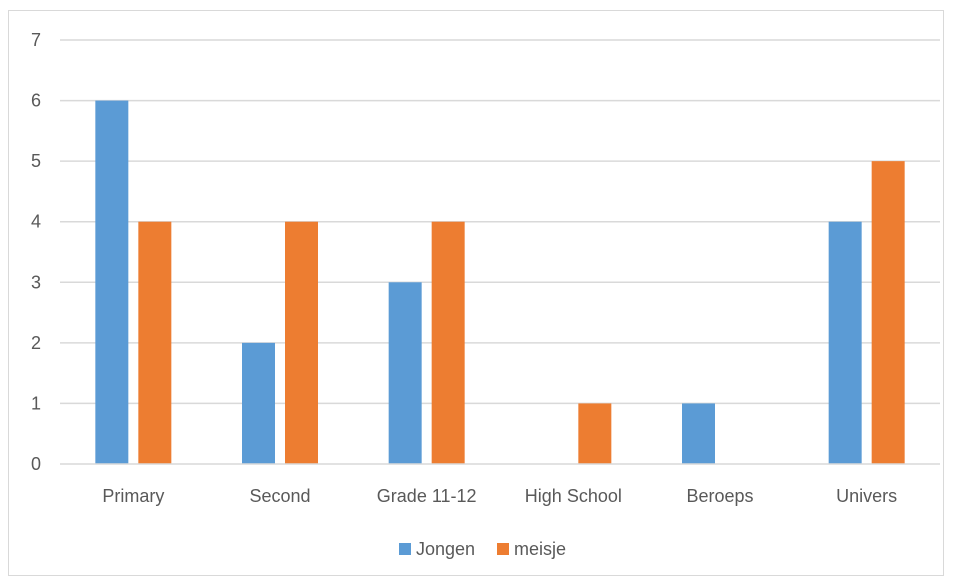  Describe the element at coordinates (595, 433) in the screenshot. I see `bar-meisje-high-school` at that location.